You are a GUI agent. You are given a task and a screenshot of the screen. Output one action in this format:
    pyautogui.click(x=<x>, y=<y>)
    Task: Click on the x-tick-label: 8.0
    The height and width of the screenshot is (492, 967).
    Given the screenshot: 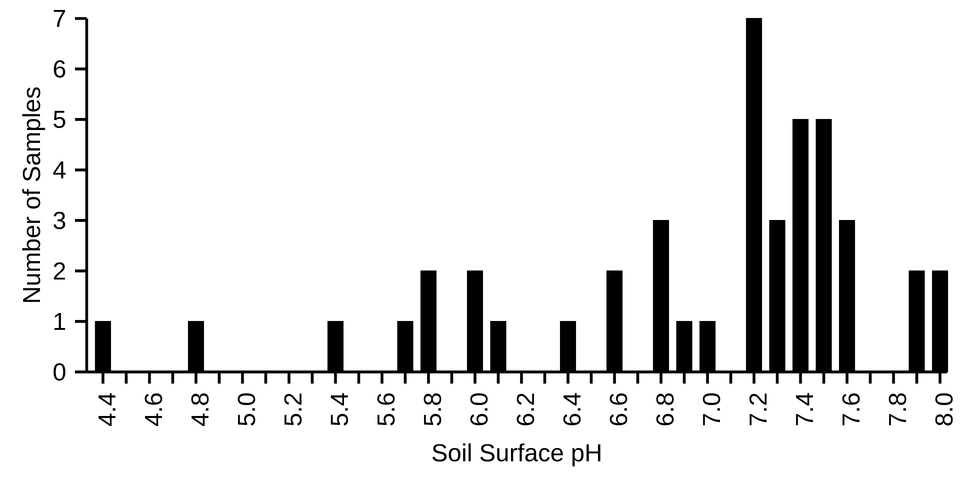 What is the action you would take?
    pyautogui.click(x=944, y=409)
    